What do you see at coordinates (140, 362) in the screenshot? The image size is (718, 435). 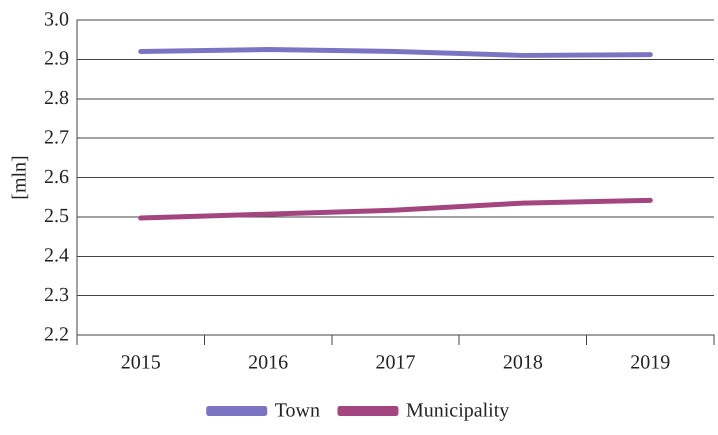 I see `x-tick-label: 2015` at bounding box center [140, 362].